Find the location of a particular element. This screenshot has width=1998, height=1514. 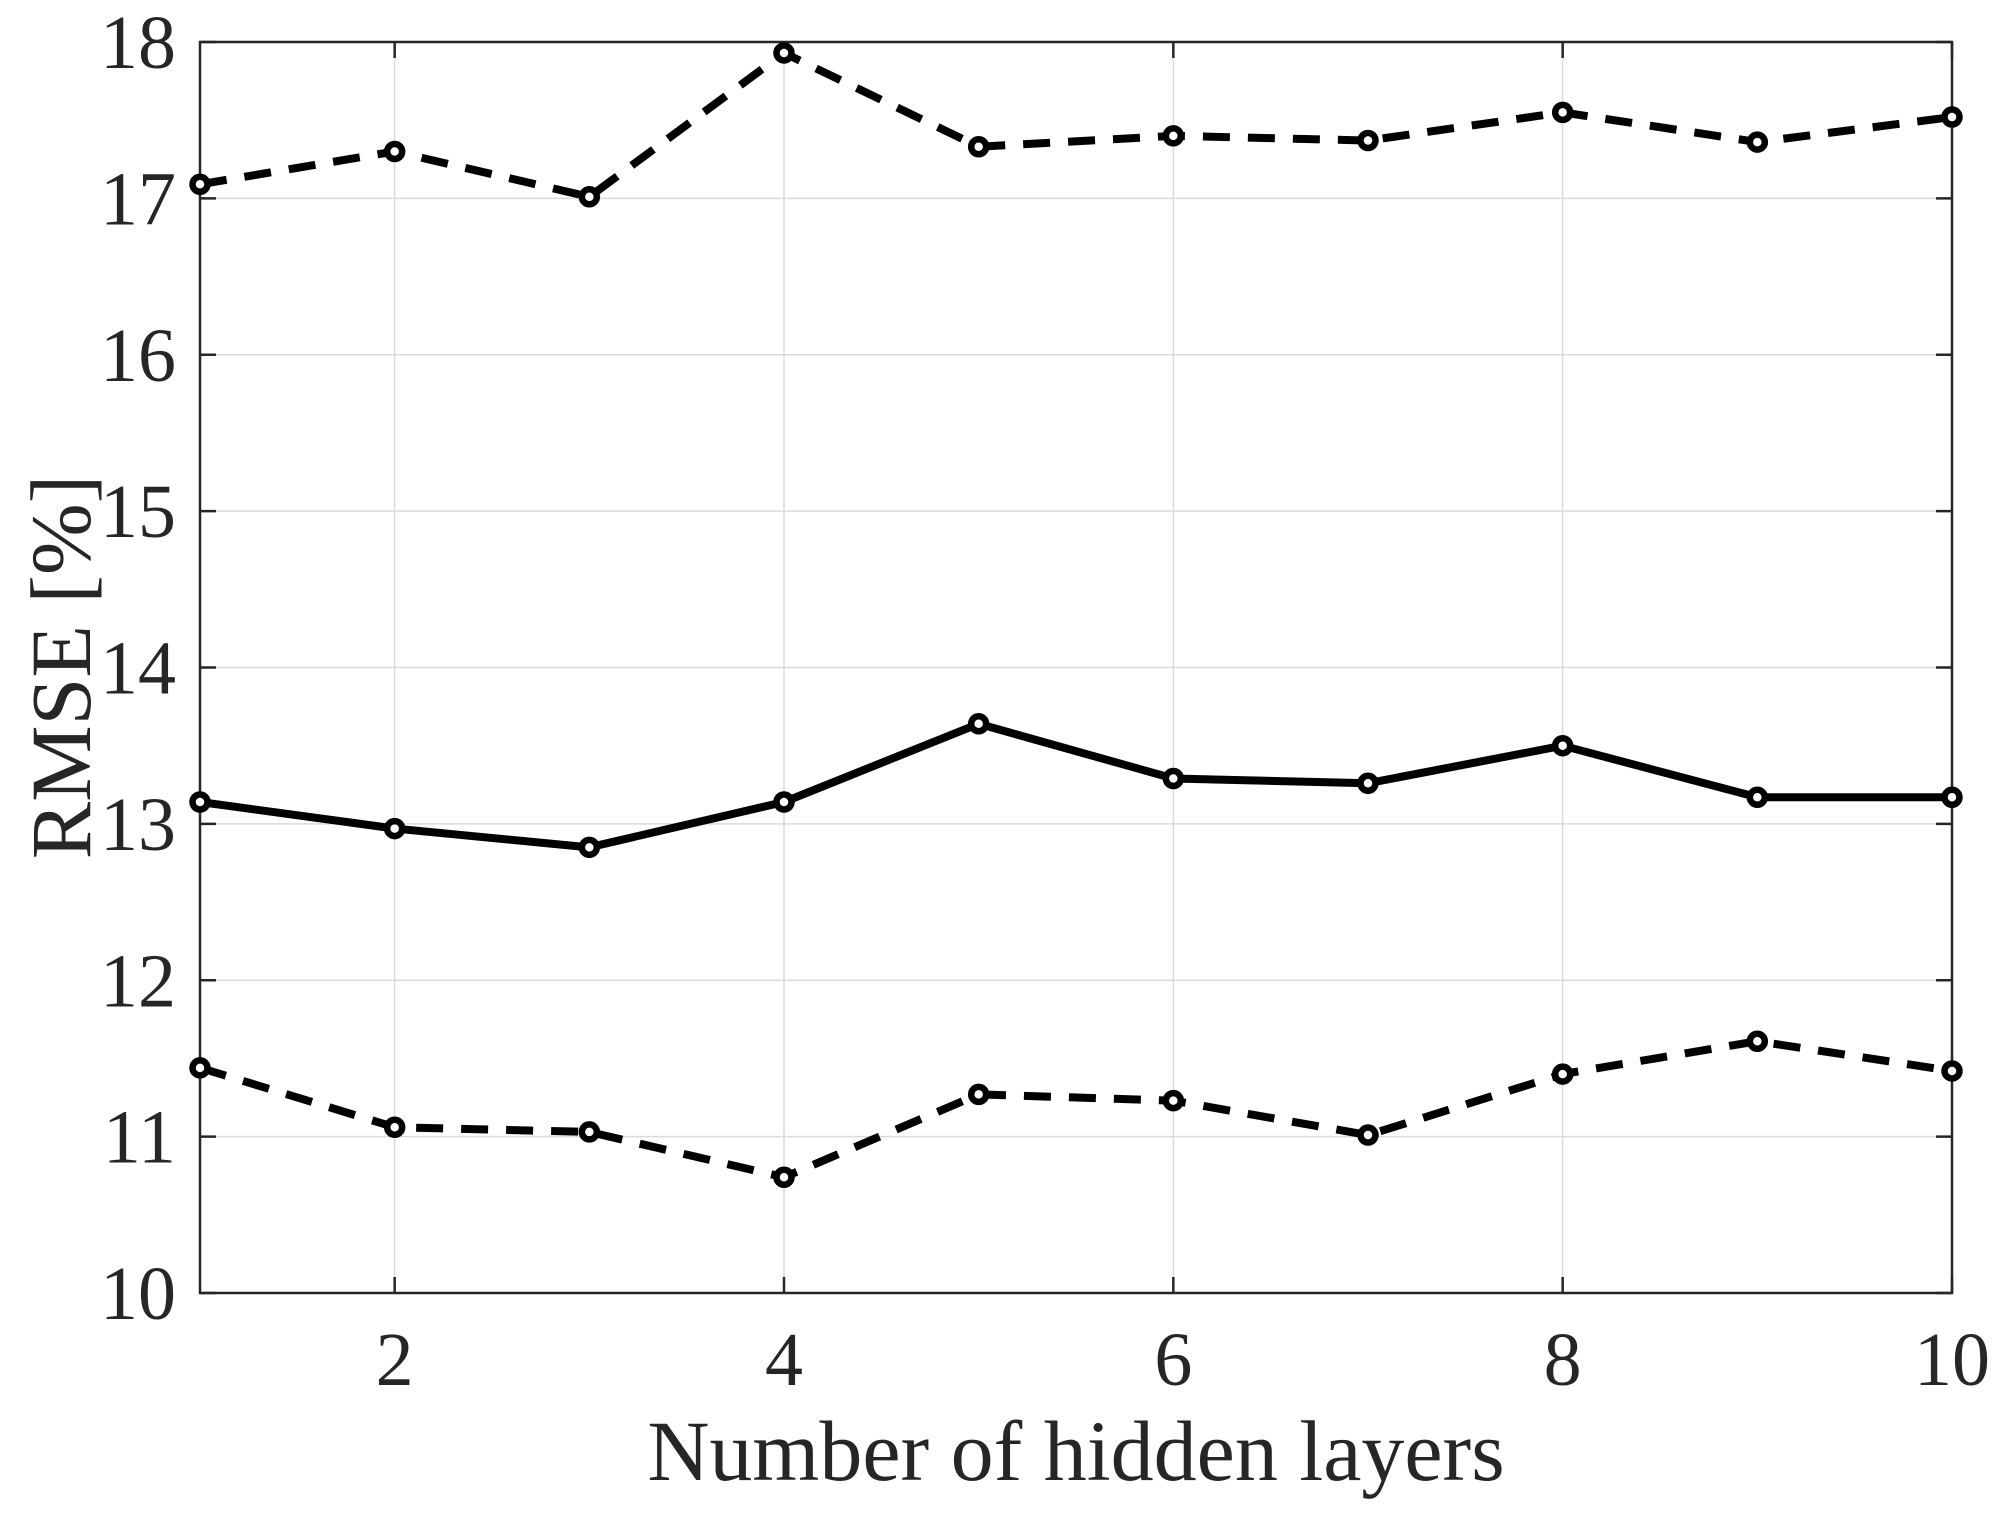

y-tick-label: 18 is located at coordinates (138, 43).